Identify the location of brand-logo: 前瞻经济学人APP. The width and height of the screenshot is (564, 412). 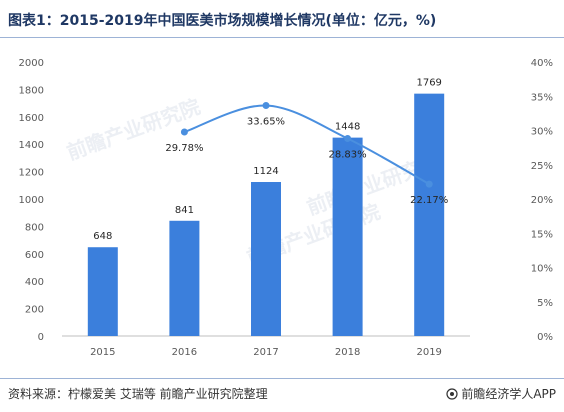
(501, 393).